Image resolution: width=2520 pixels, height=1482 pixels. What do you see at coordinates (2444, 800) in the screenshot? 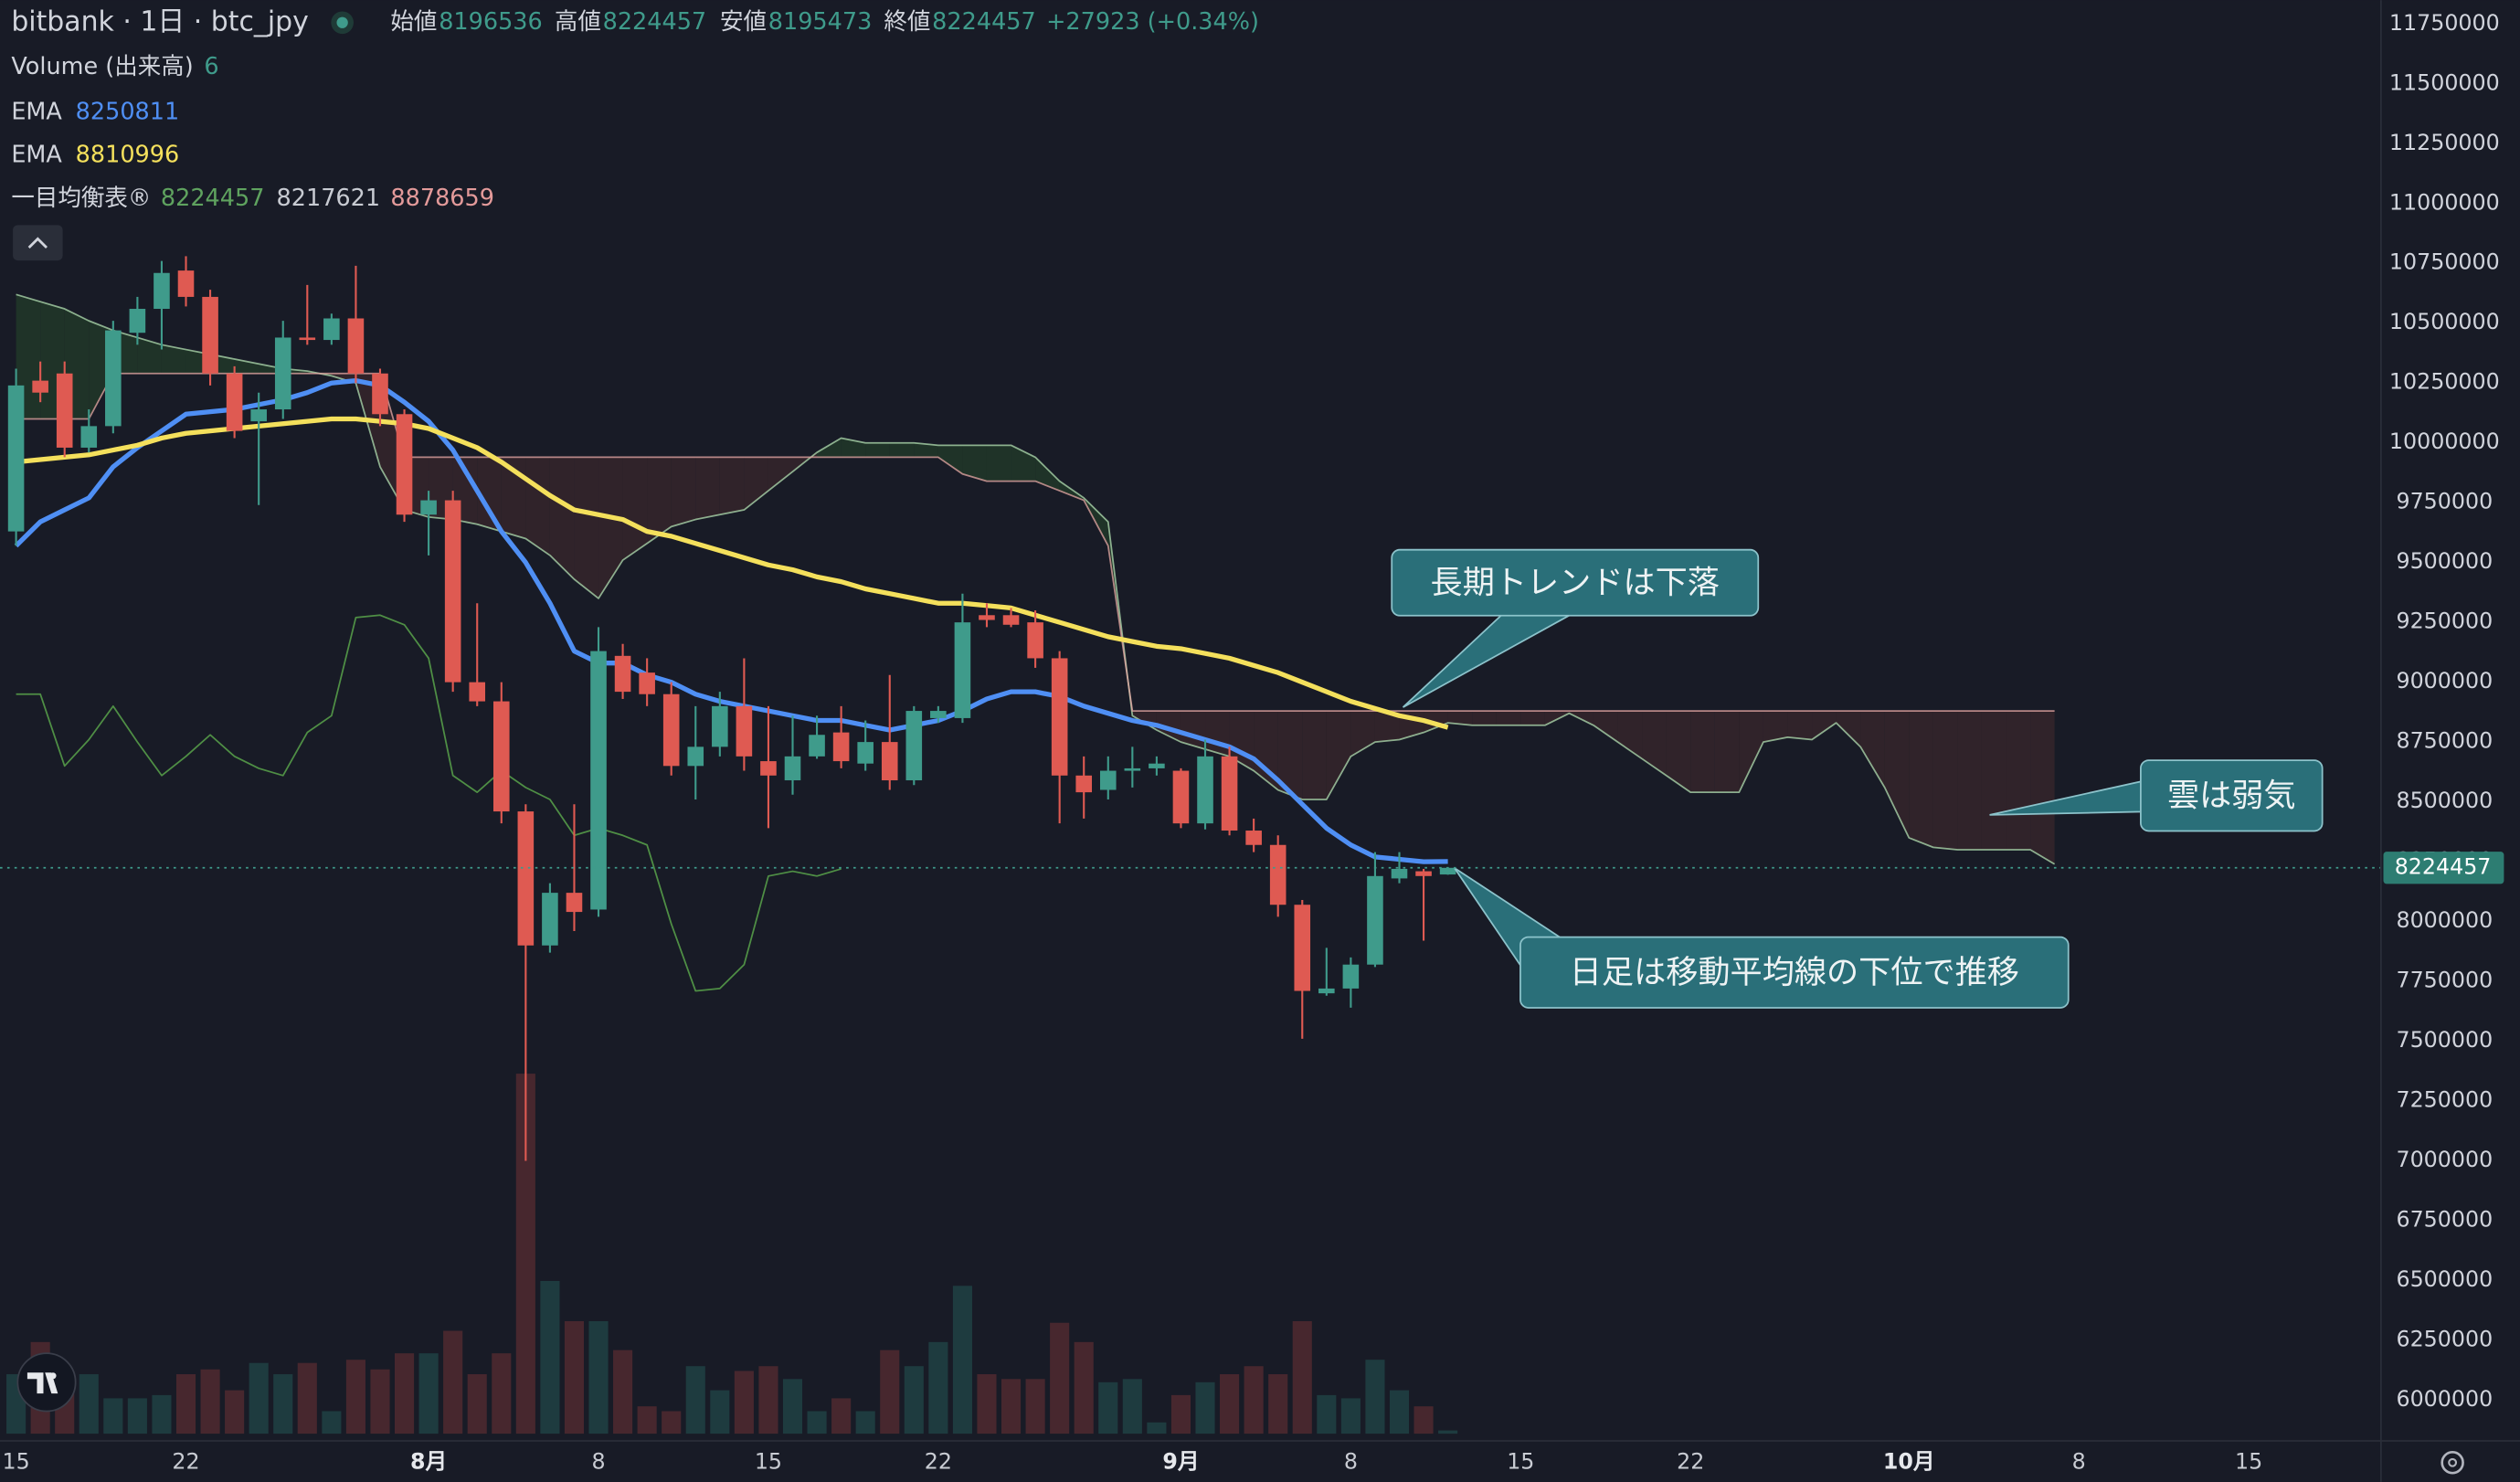
I see `y-tick-label: 8500000` at bounding box center [2444, 800].